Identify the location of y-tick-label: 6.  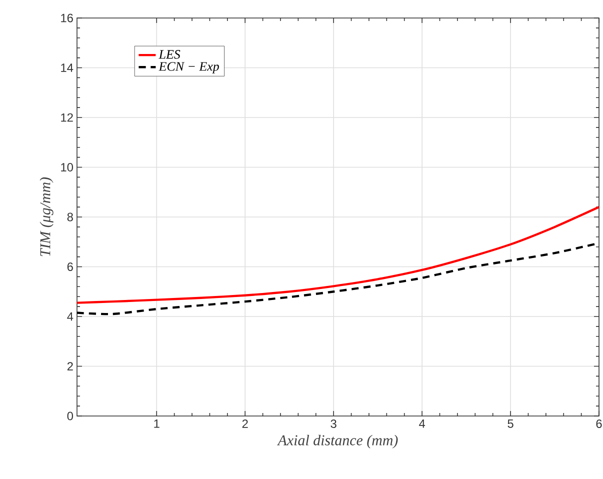
(70, 266).